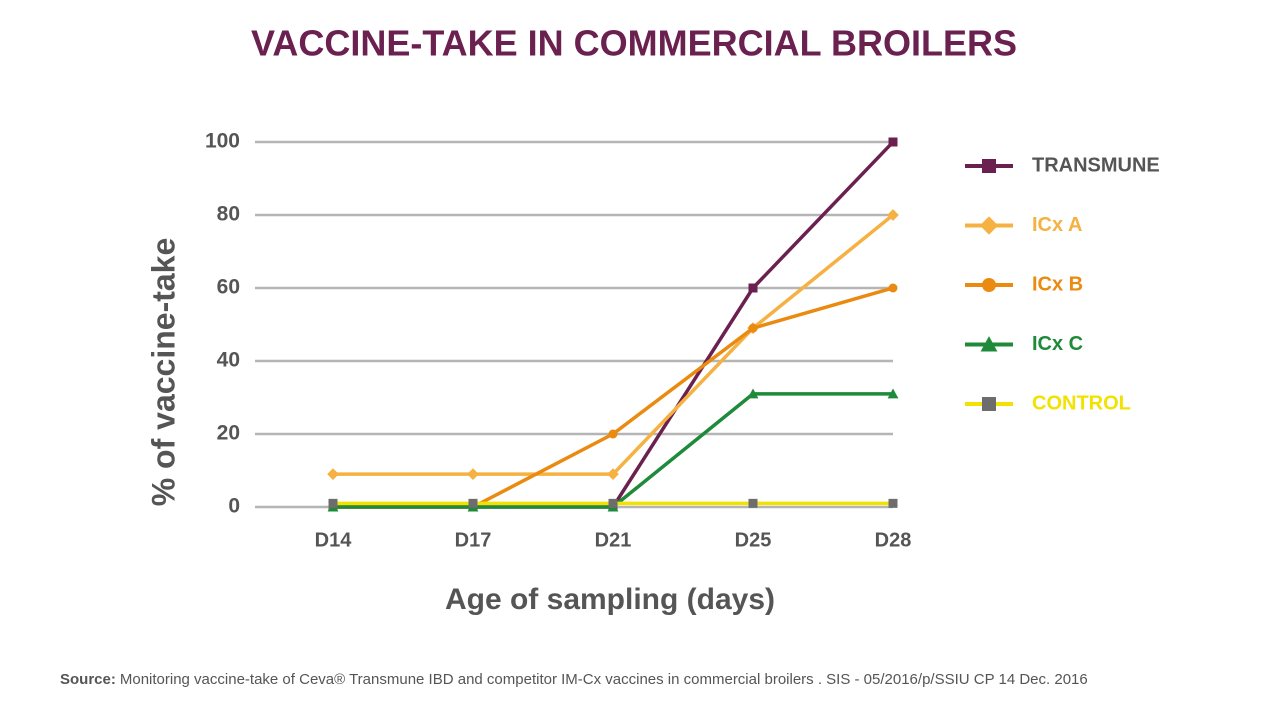 The image size is (1281, 707). I want to click on legend-label: TRANSMUNE, so click(1096, 165).